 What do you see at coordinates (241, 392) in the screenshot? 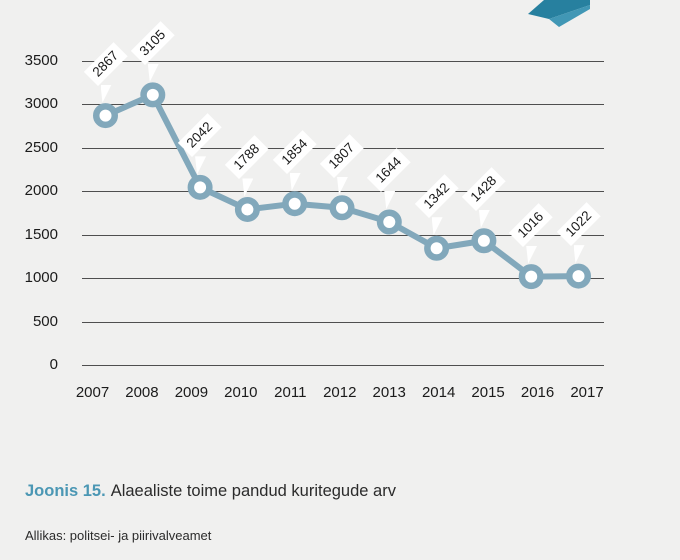
I see `x-tick-label: 2010` at bounding box center [241, 392].